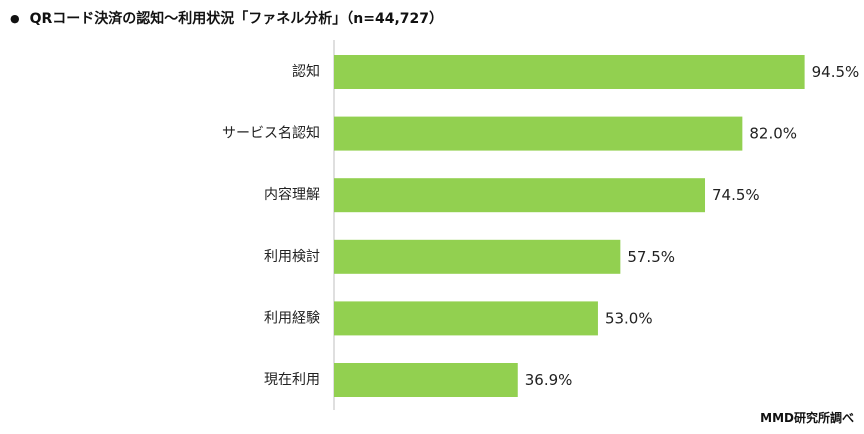  I want to click on data-label: 74.5%, so click(736, 195).